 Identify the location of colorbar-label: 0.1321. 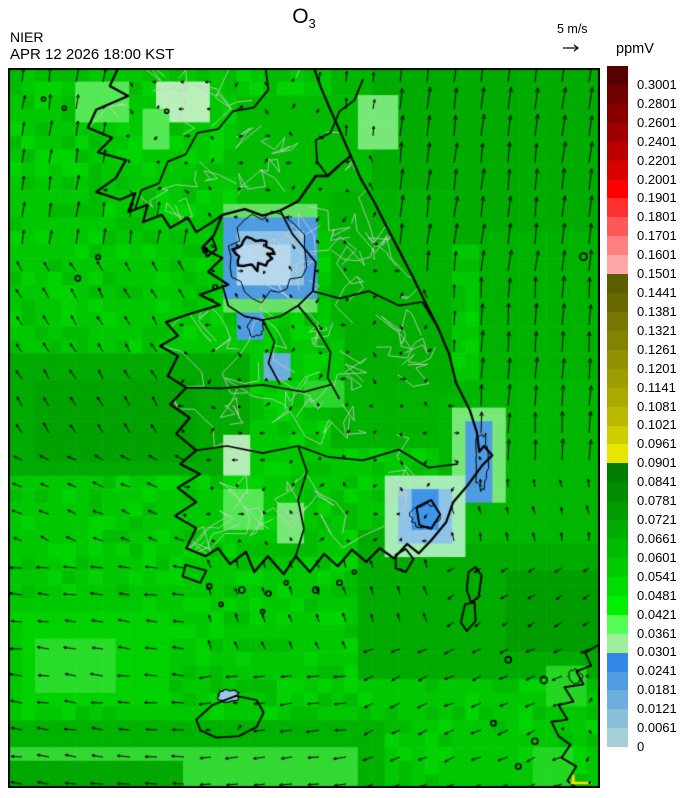
(657, 330).